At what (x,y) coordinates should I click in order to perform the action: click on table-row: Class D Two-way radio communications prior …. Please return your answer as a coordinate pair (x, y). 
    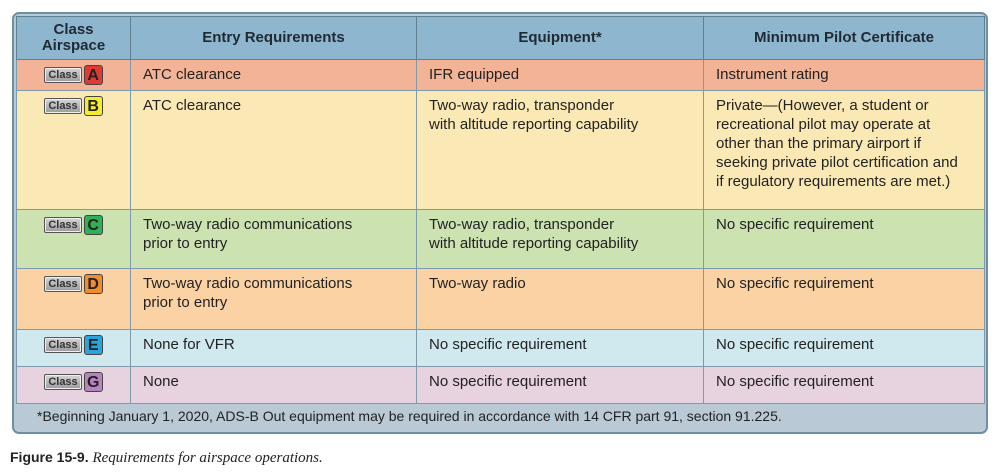
    Looking at the image, I should click on (500, 299).